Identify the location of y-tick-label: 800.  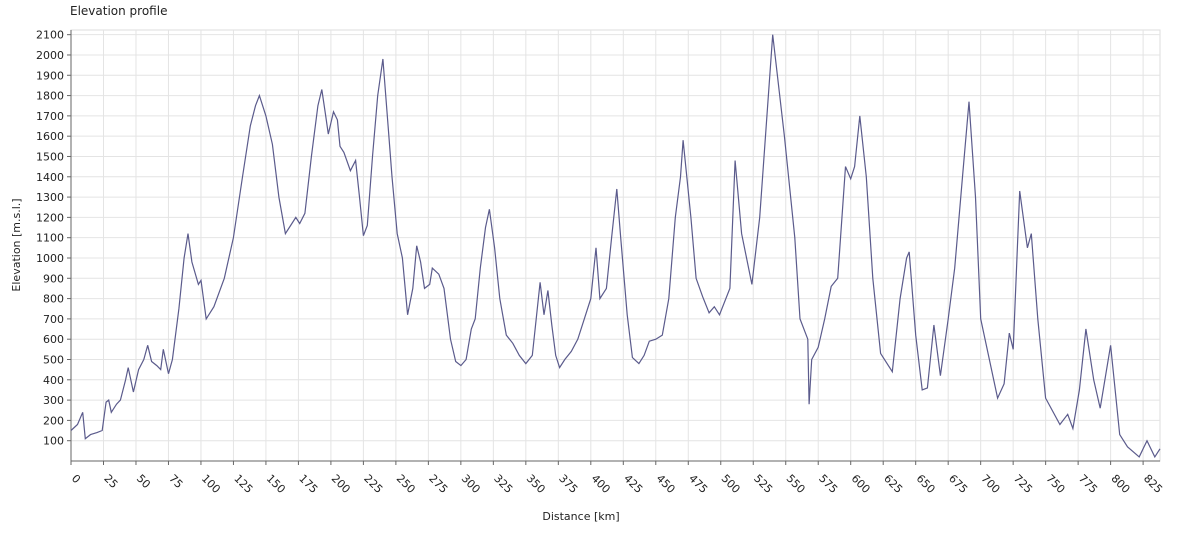
(53, 299).